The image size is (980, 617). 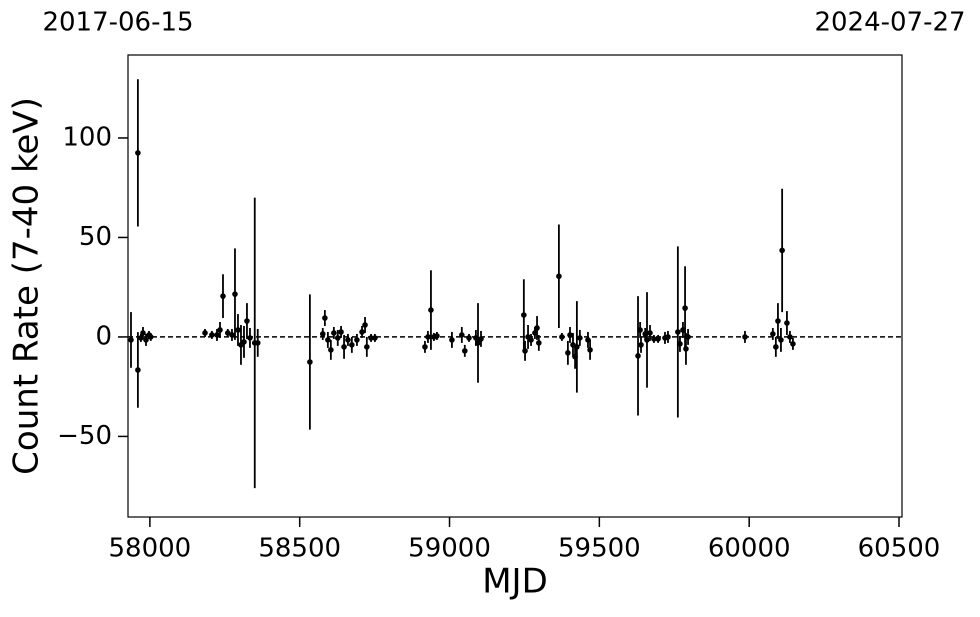 What do you see at coordinates (103, 336) in the screenshot?
I see `y-tick-label: 0` at bounding box center [103, 336].